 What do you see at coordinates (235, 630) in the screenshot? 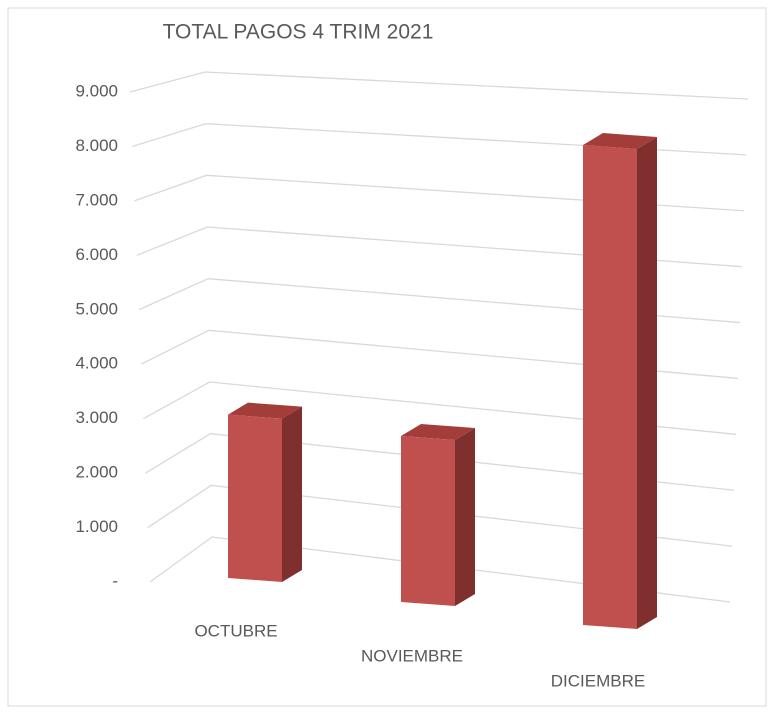
I see `x-tick-label: OCTUBRE` at bounding box center [235, 630].